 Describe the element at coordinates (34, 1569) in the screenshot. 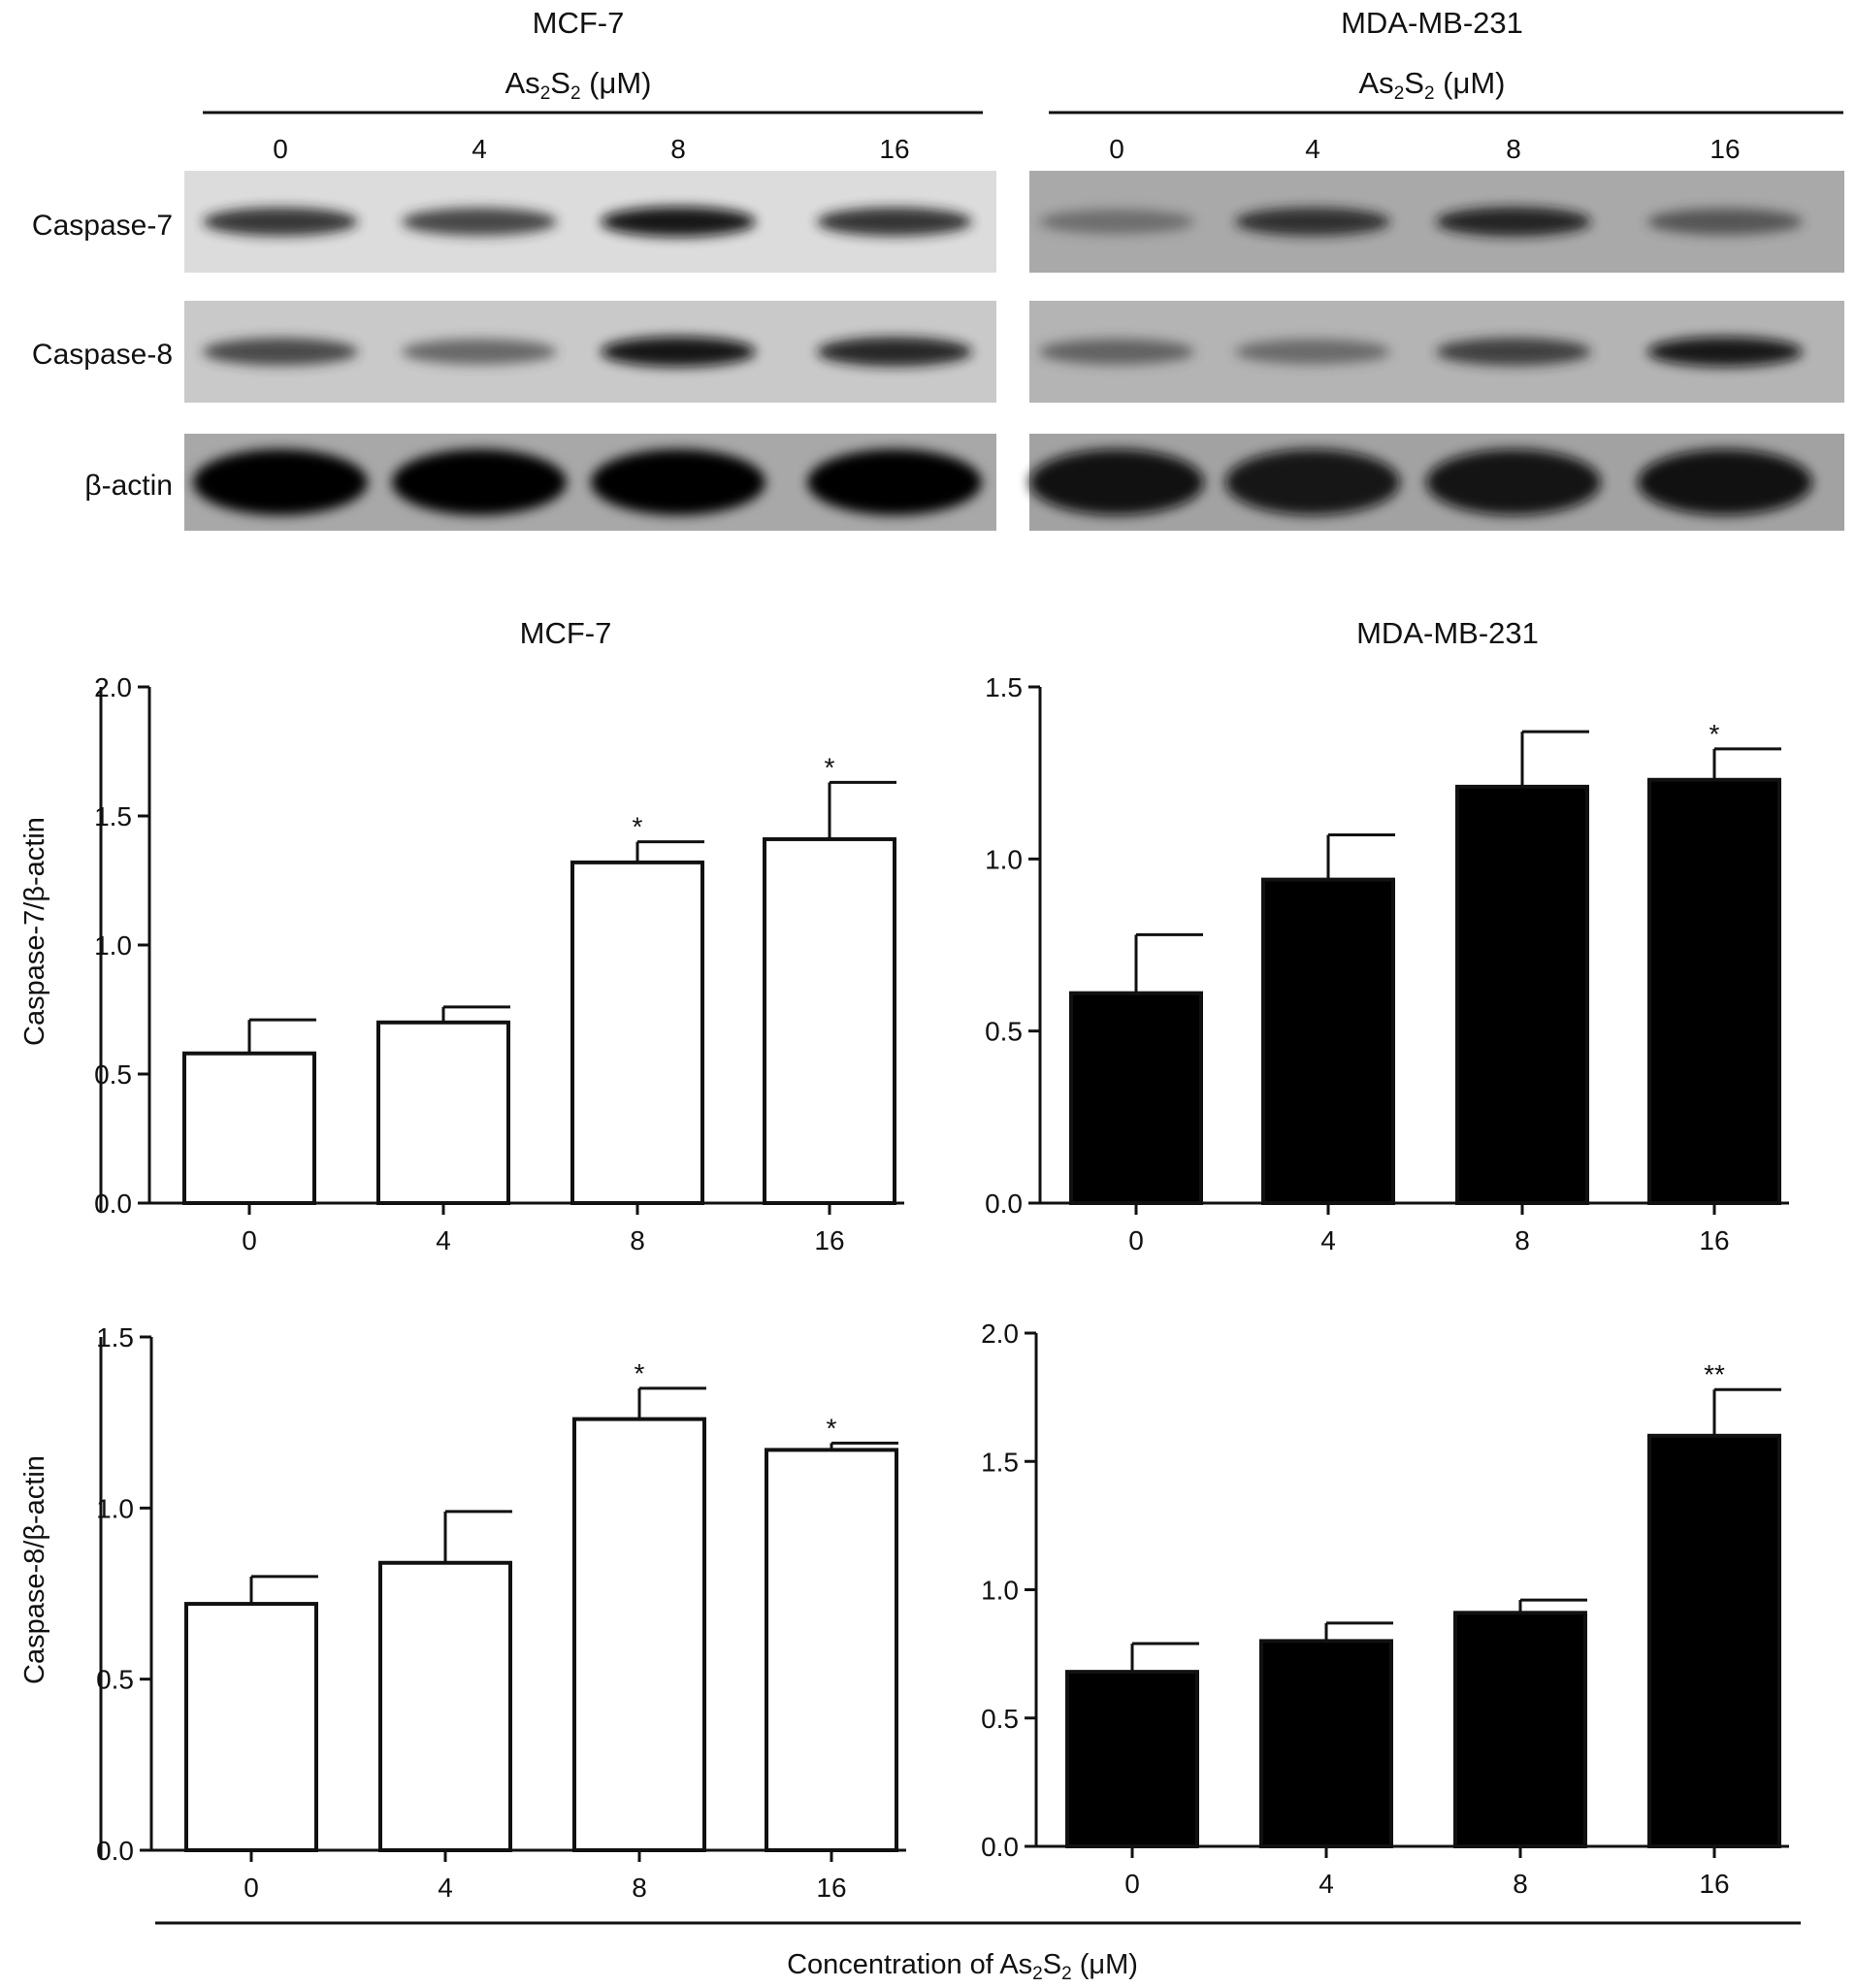

I see `y-axis-label-caspase8: Caspase-8/β-actin` at that location.